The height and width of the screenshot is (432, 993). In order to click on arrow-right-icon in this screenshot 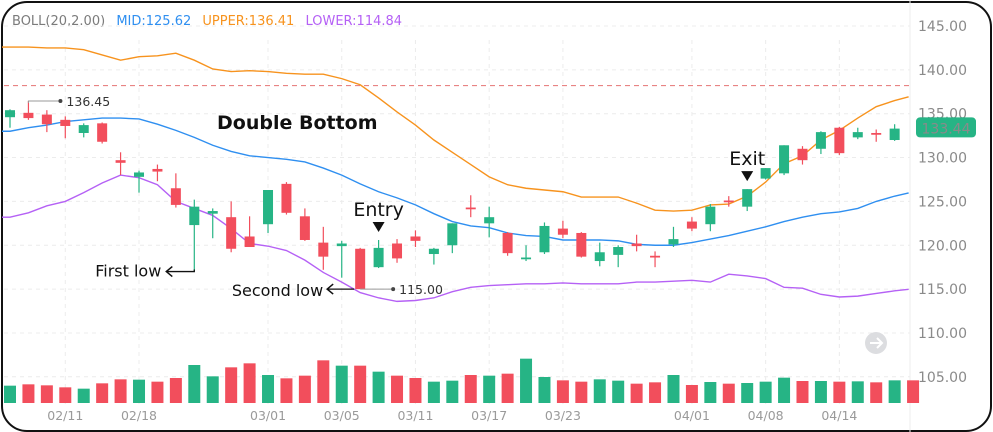, I will do `click(877, 343)`.